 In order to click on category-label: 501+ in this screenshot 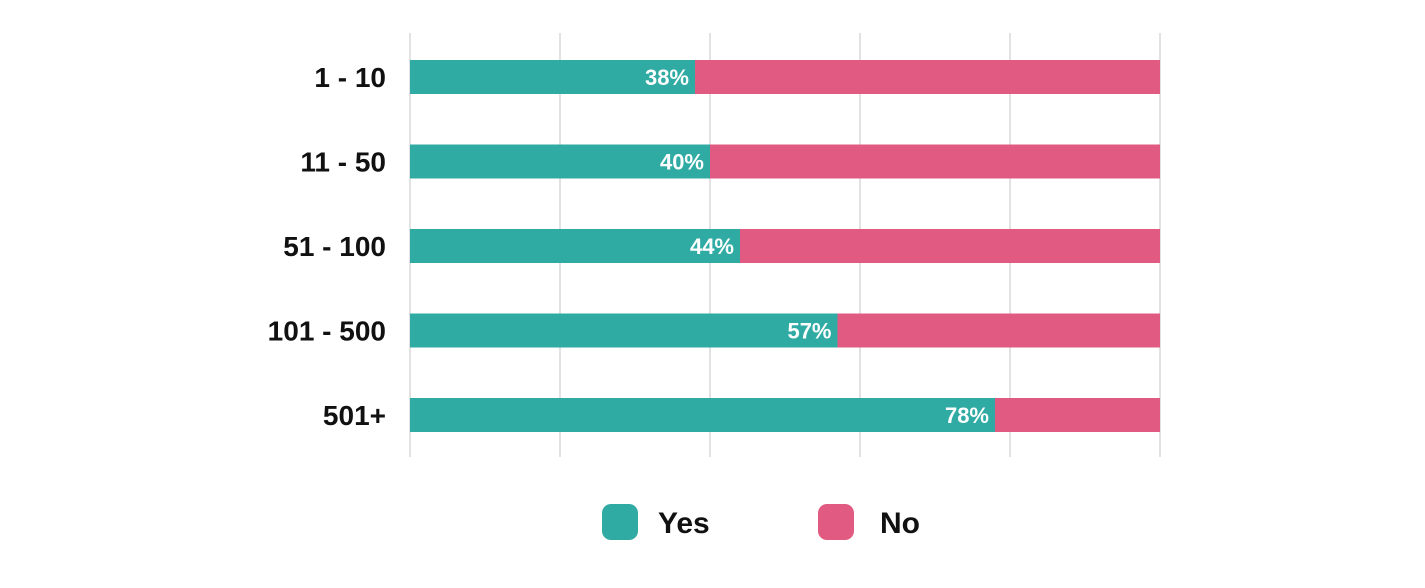, I will do `click(354, 415)`.